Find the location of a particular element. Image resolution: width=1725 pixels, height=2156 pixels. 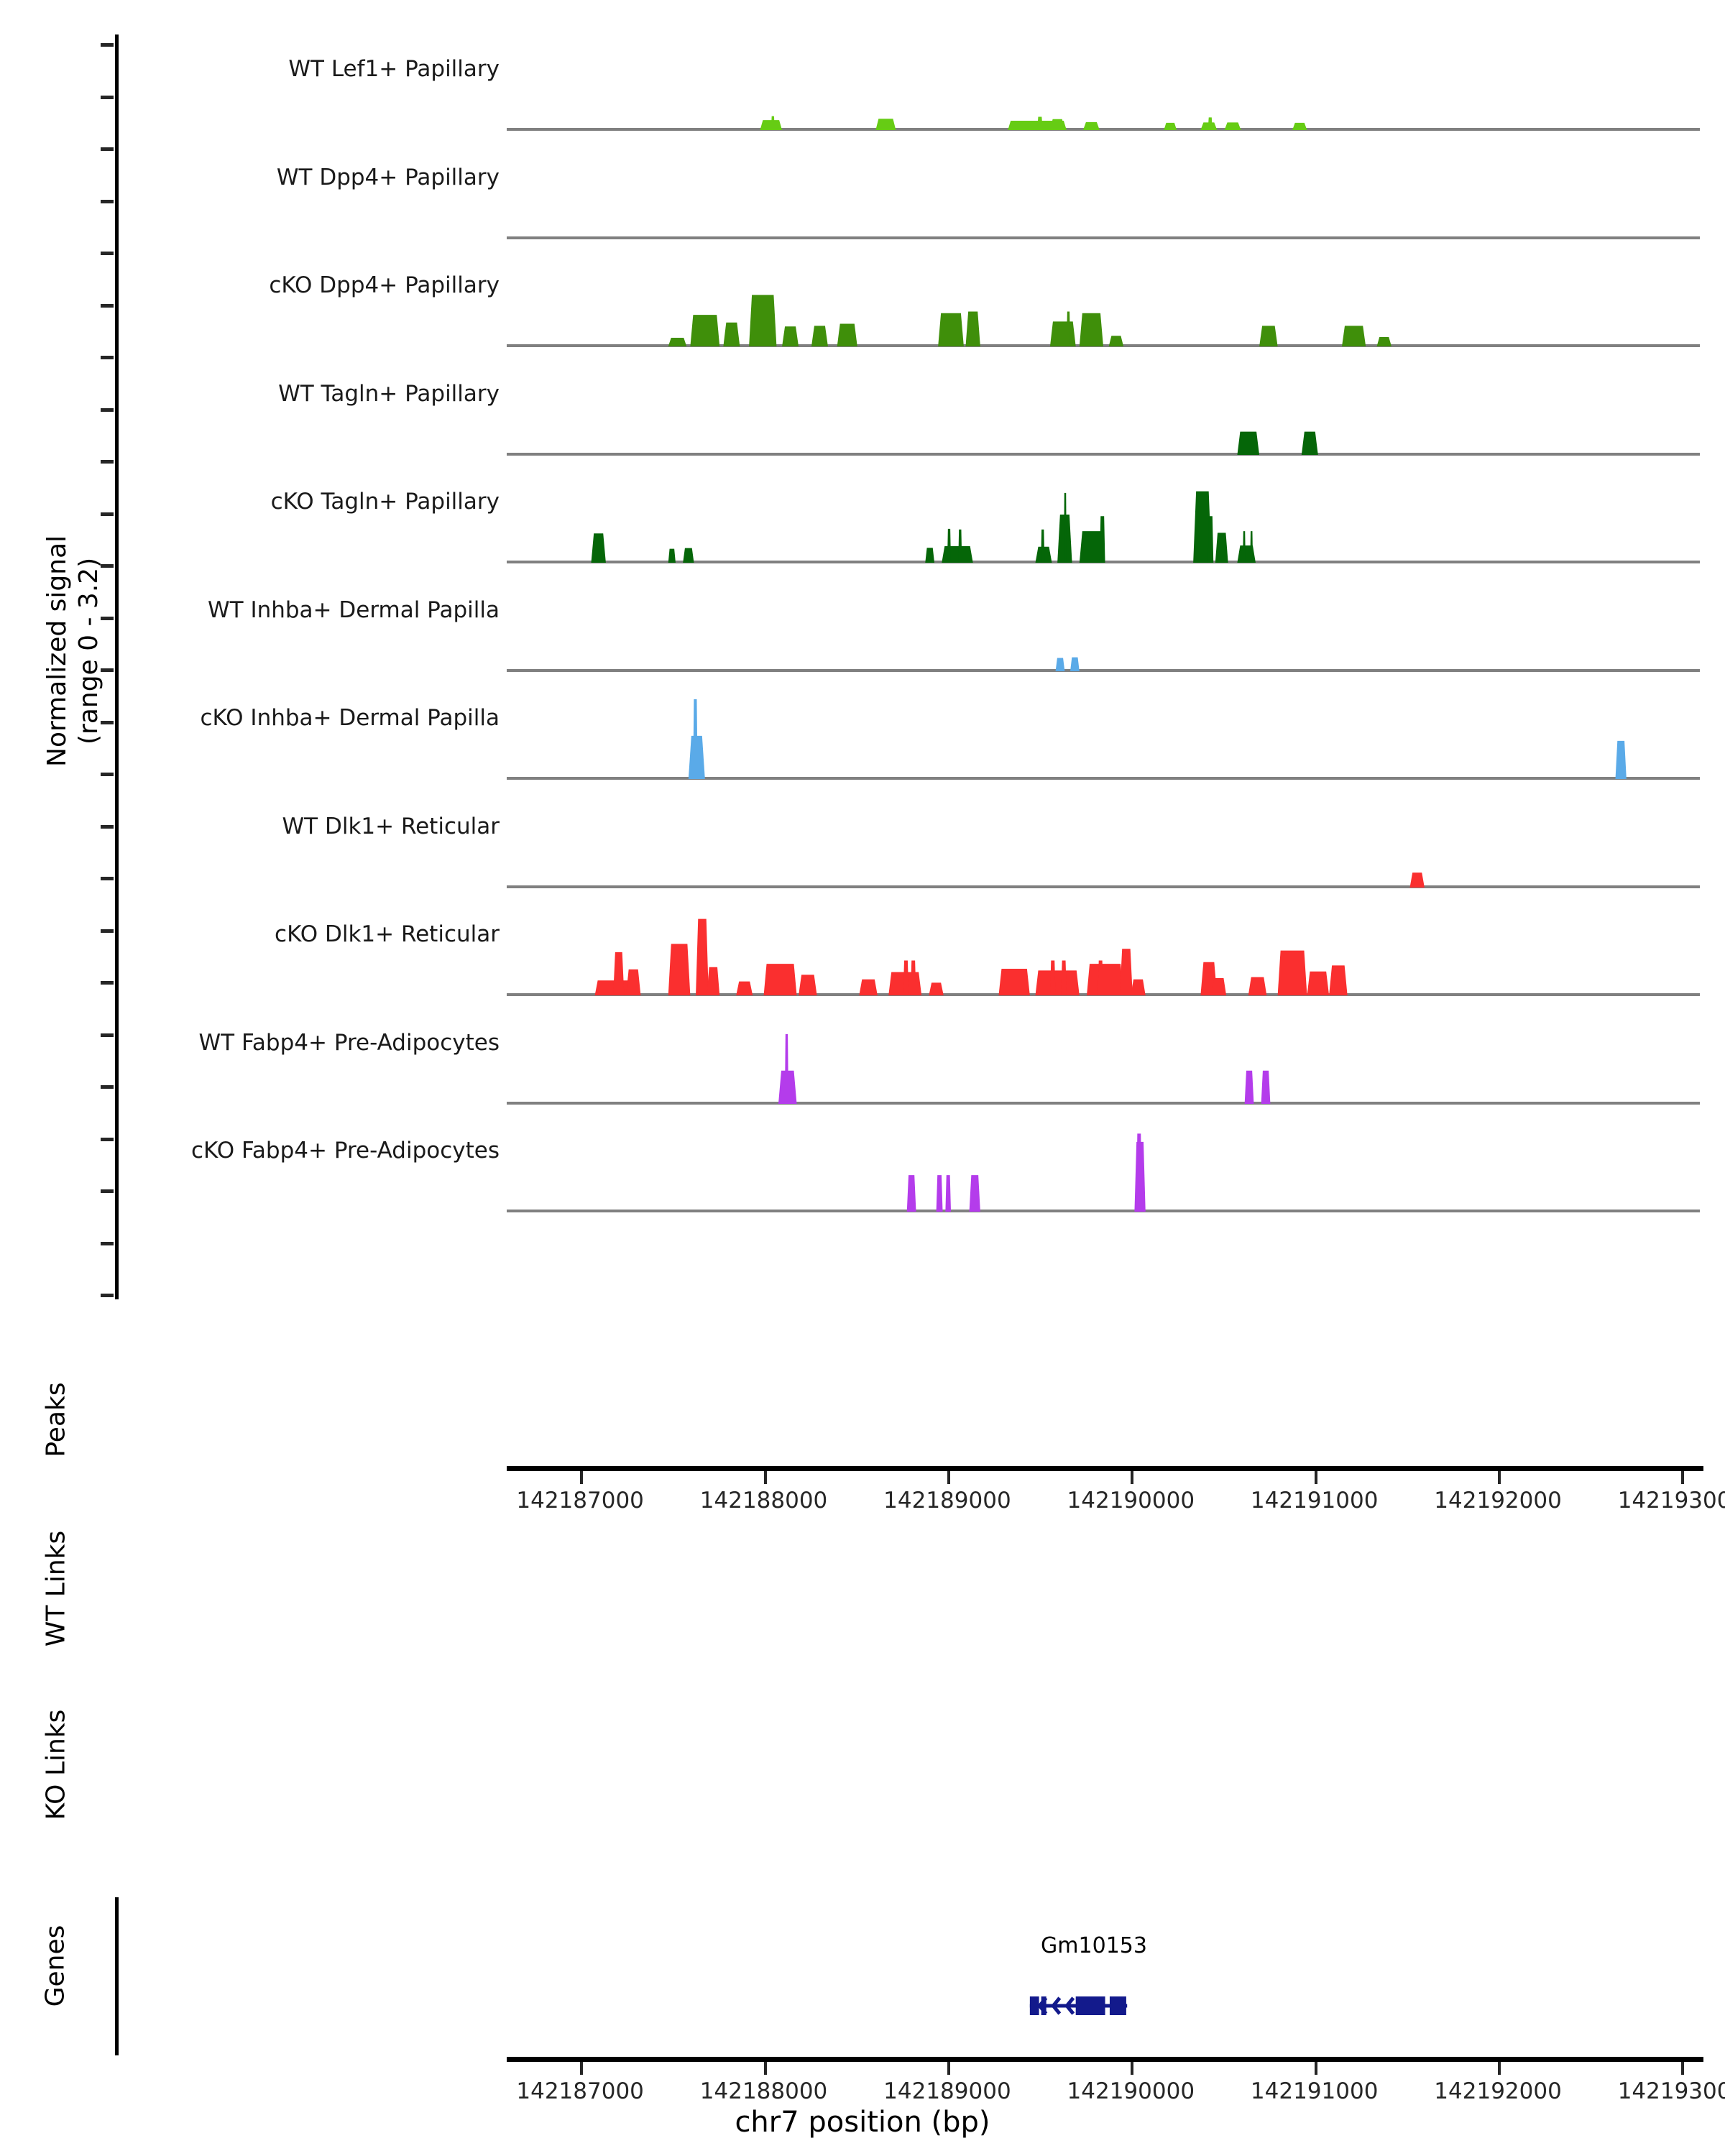

axis-tick-label: 142187000 is located at coordinates (580, 2091).